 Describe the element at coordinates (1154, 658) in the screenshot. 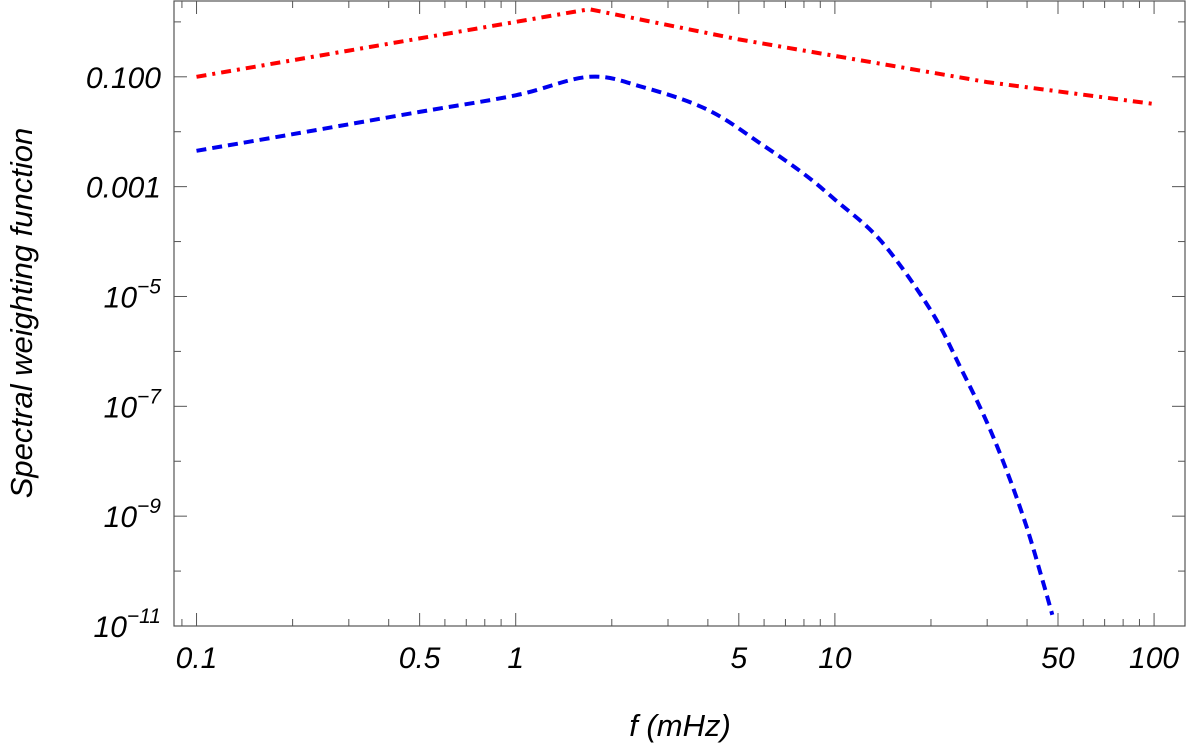

I see `x-tick-label: 100` at that location.